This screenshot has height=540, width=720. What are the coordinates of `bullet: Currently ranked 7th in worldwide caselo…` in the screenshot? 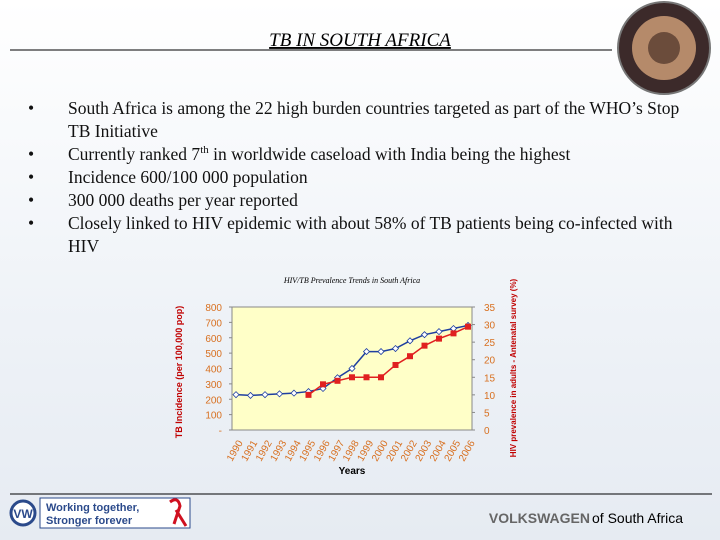 It's located at (363, 154).